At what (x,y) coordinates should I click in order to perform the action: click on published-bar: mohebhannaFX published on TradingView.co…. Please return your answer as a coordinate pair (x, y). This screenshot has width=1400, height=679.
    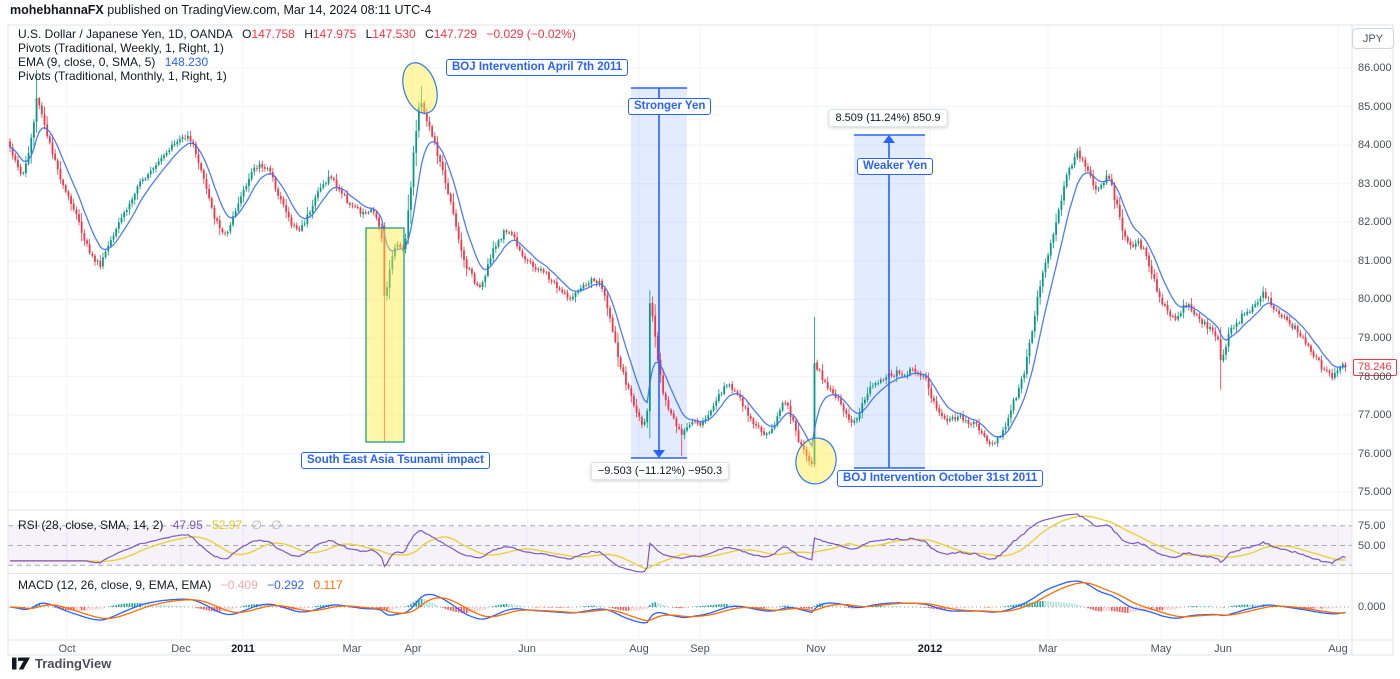
    Looking at the image, I should click on (220, 10).